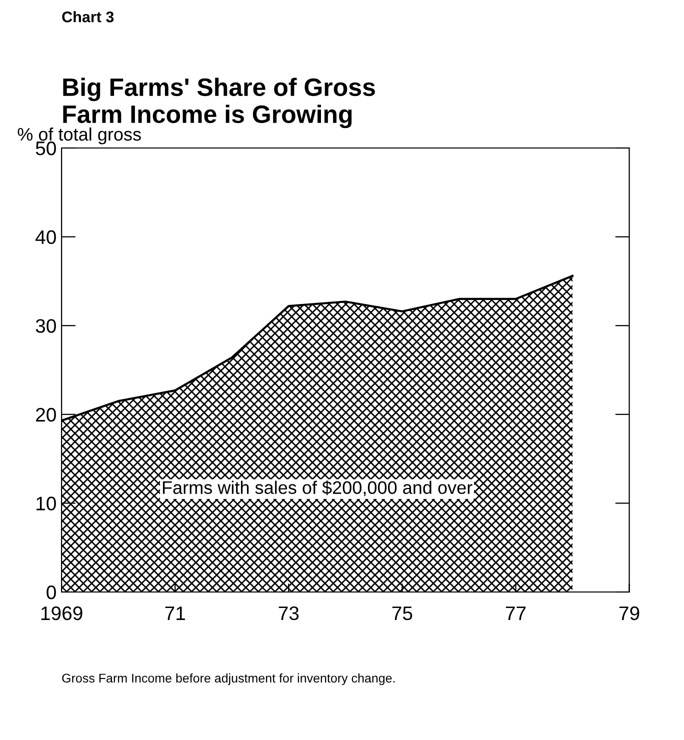  Describe the element at coordinates (46, 415) in the screenshot. I see `y-tick-label: 20` at that location.